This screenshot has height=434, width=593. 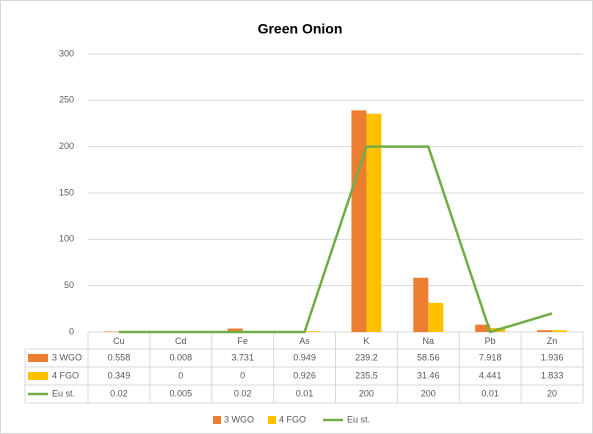 I want to click on x-tick-label: Zn, so click(x=552, y=341).